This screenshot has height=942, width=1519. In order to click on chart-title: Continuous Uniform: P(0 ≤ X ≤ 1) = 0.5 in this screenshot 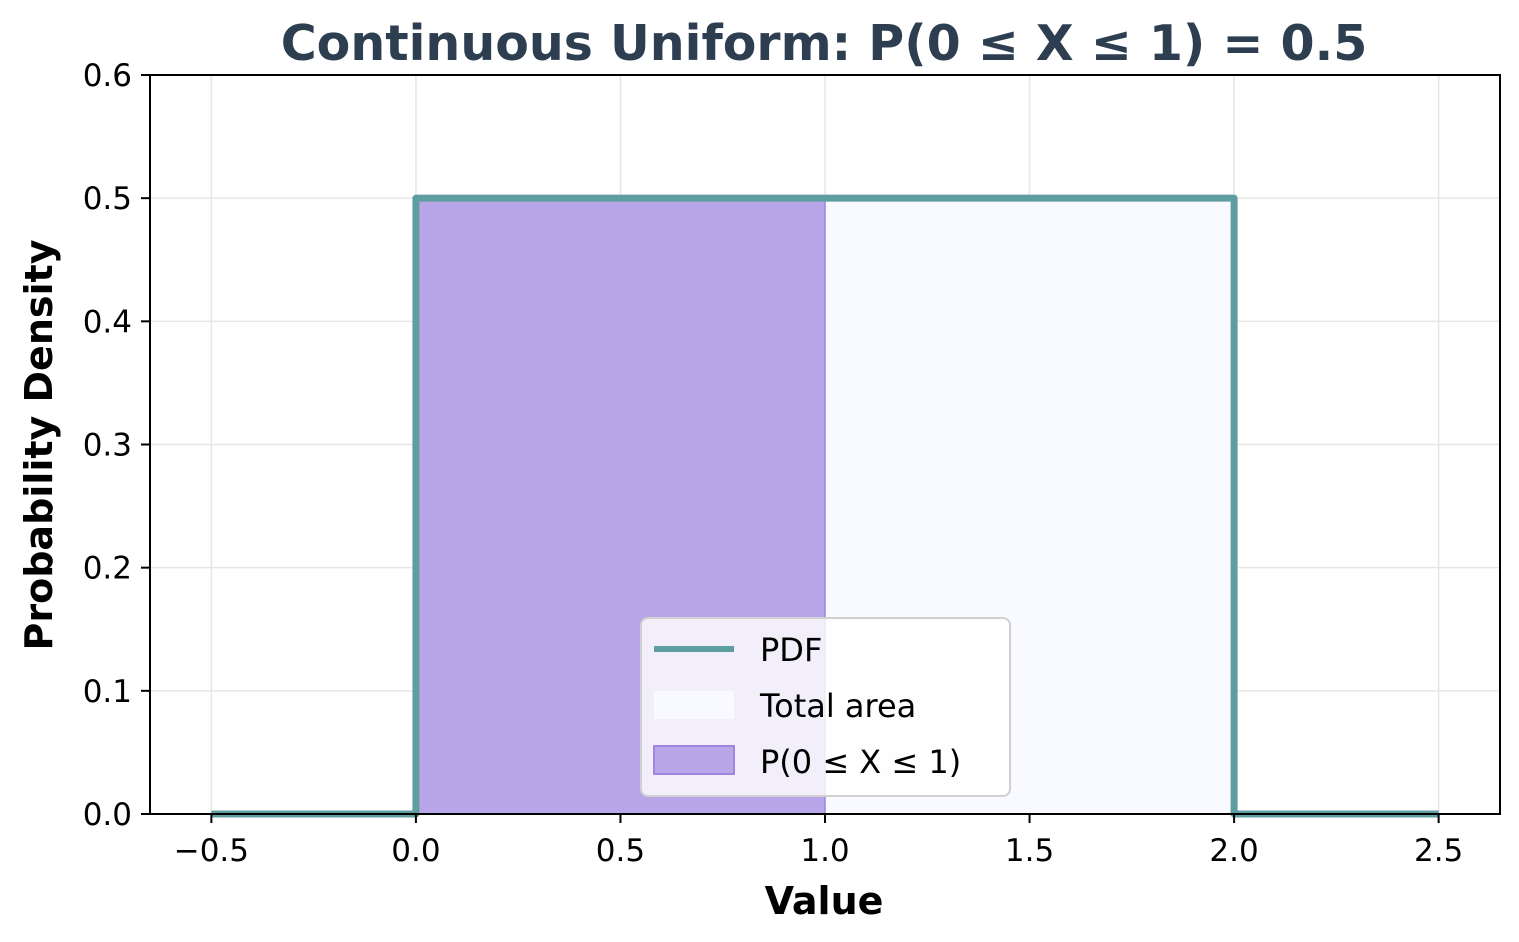, I will do `click(824, 43)`.